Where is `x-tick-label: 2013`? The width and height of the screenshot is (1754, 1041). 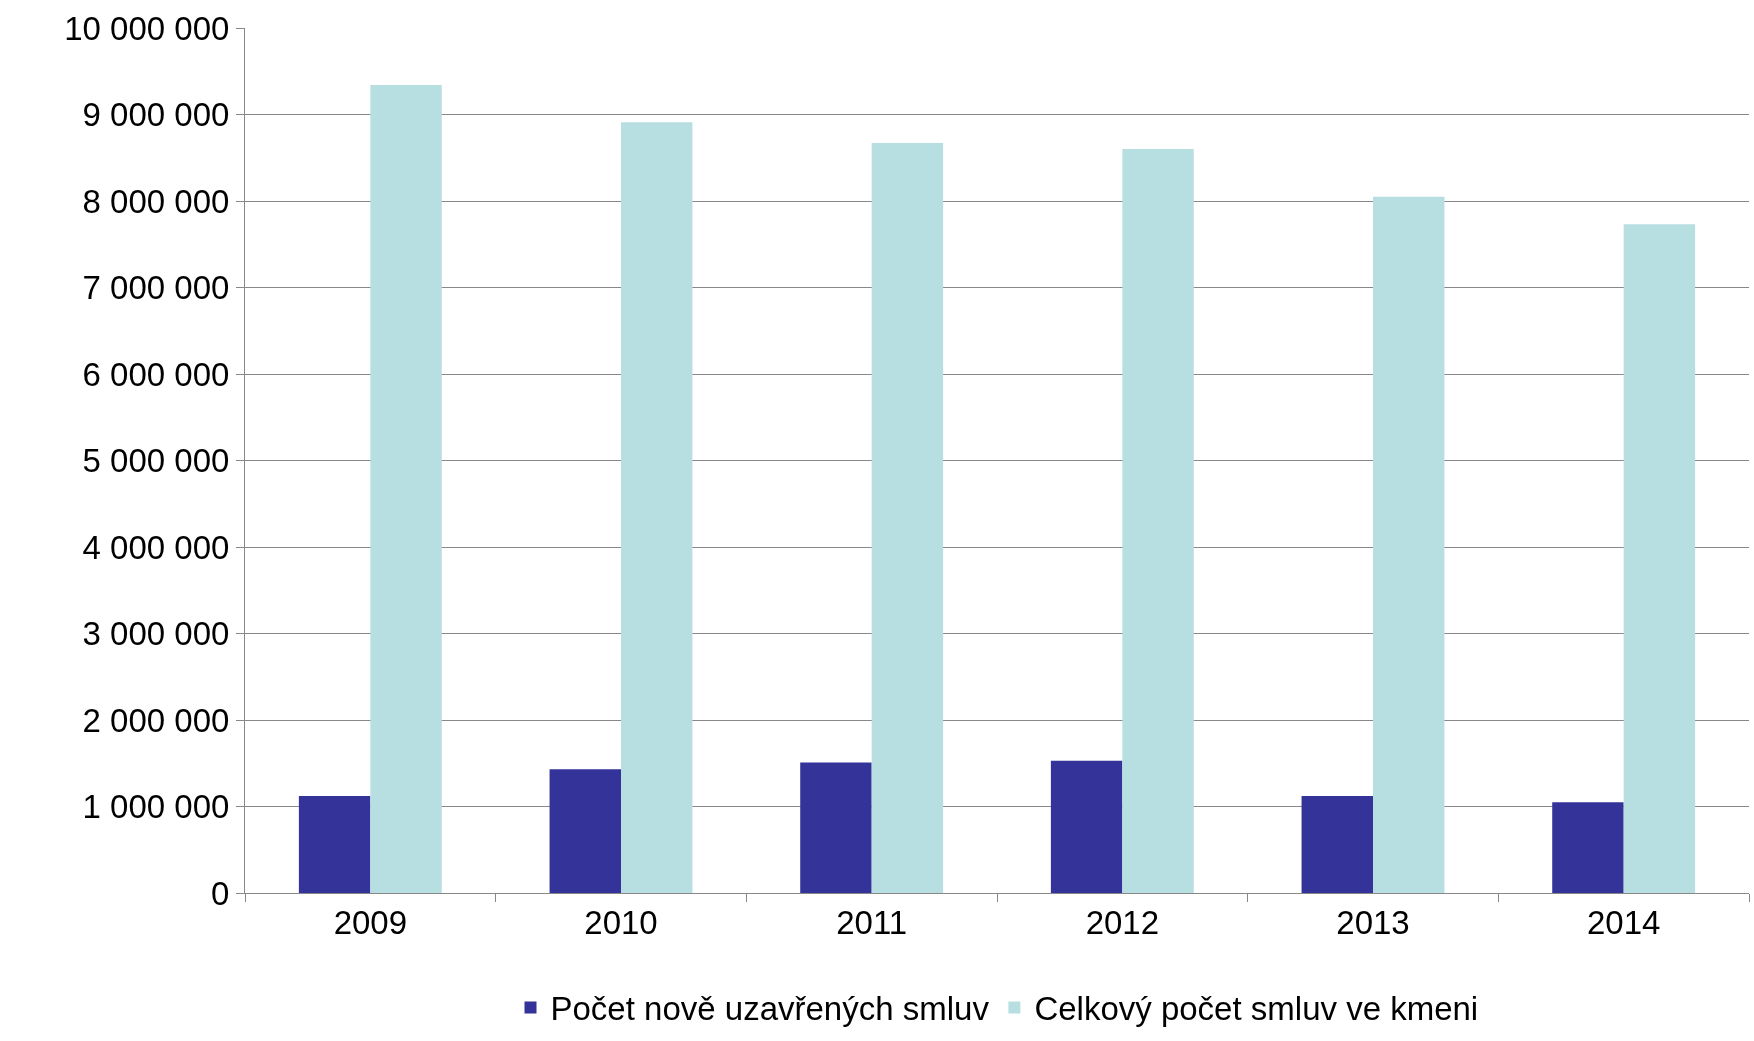 x-tick-label: 2013 is located at coordinates (1373, 922).